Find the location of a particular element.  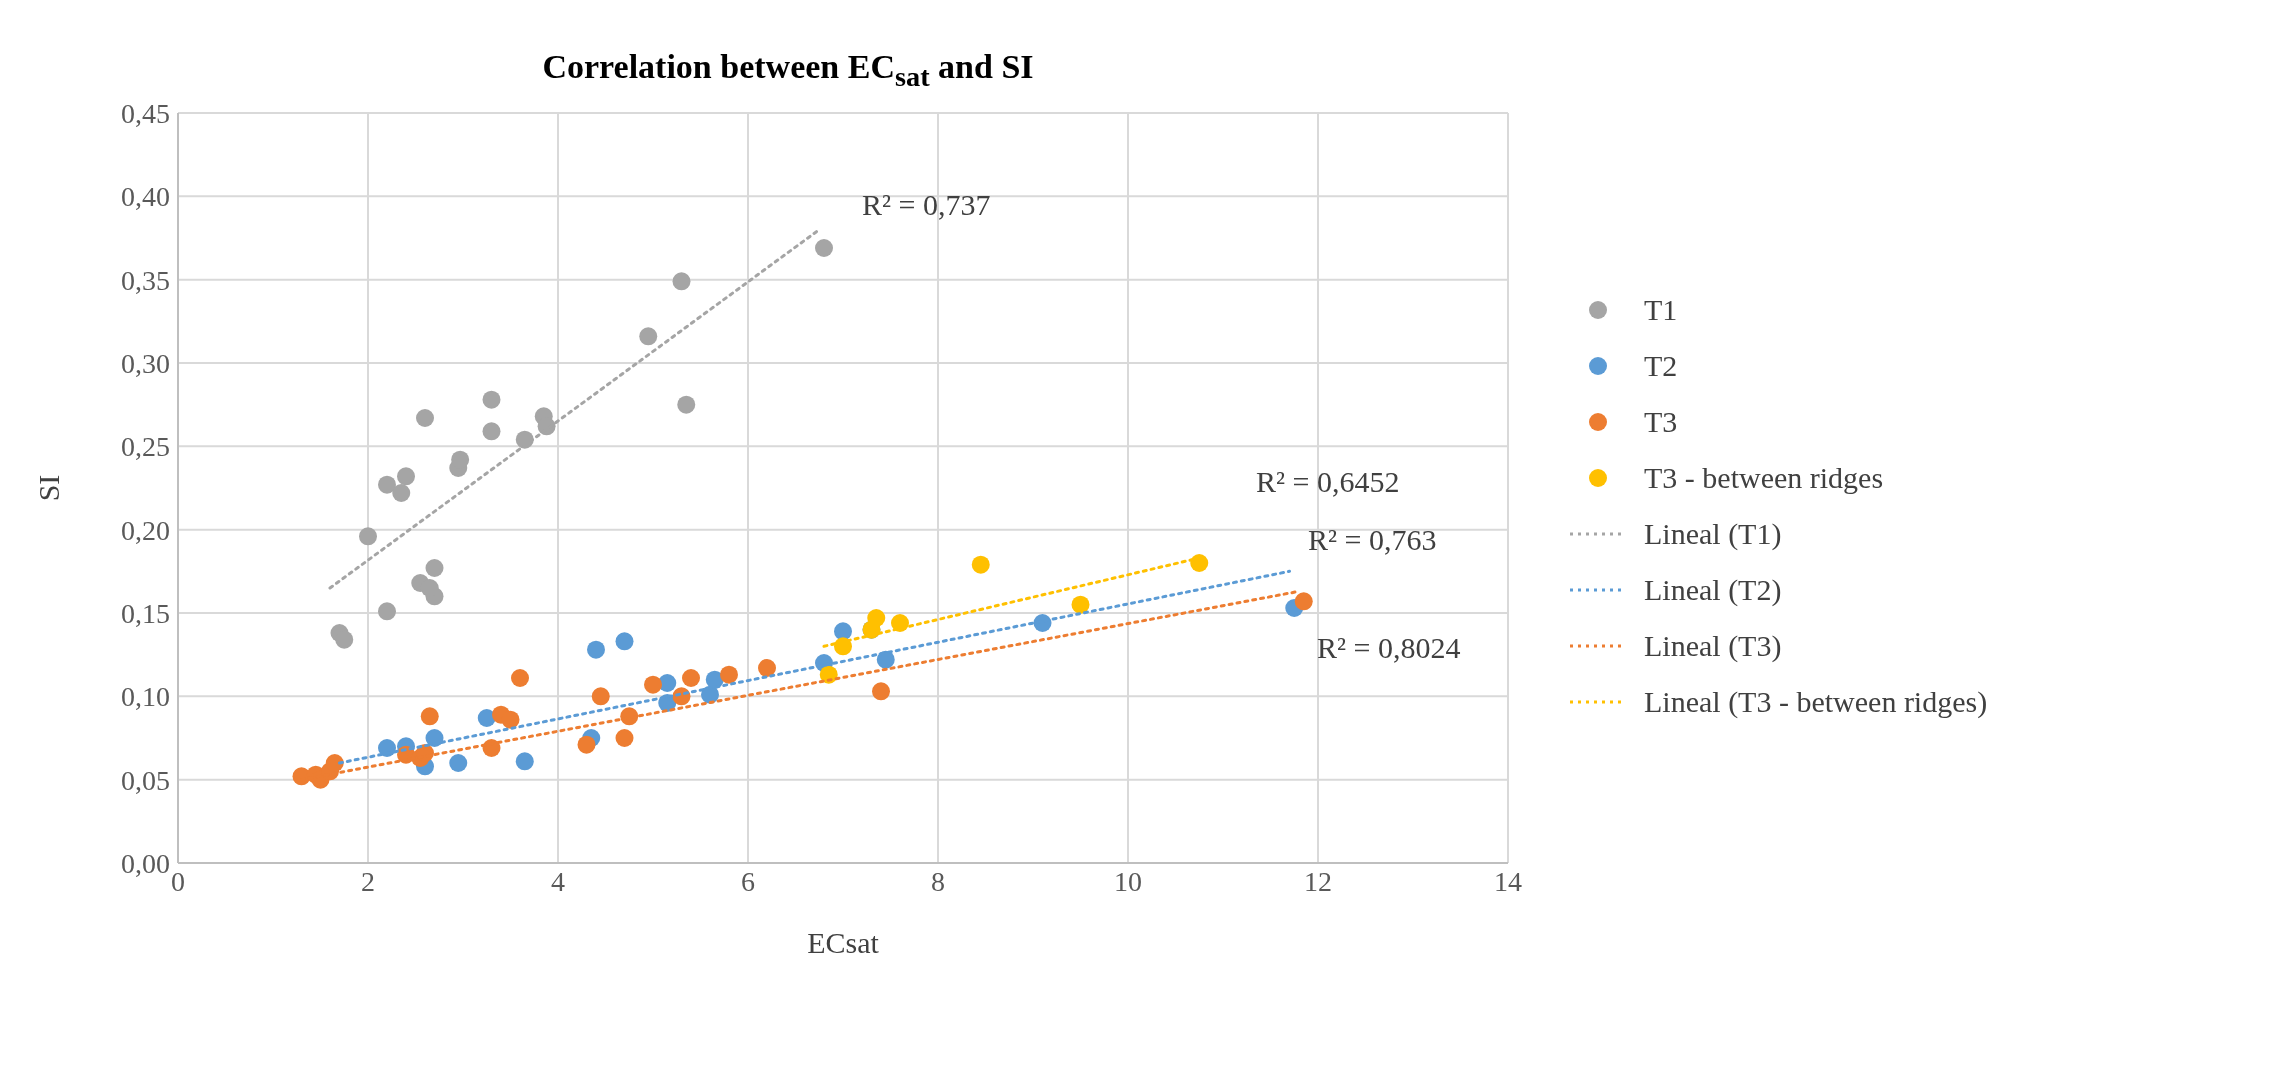

y-tick-label: 0,20 is located at coordinates (145, 530).